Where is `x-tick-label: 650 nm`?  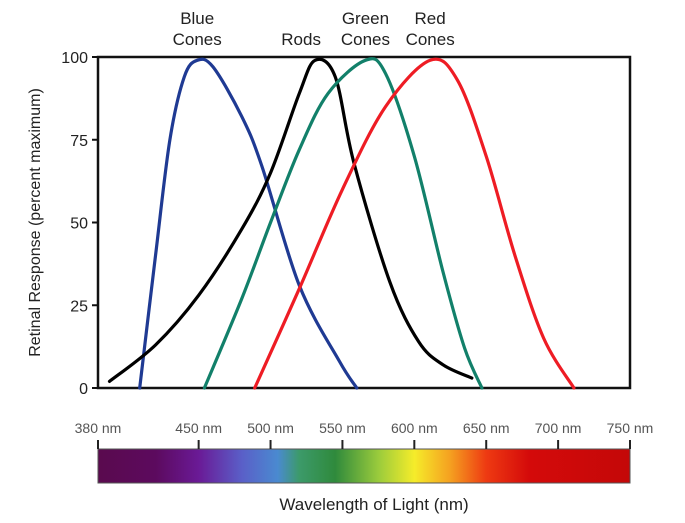
x-tick-label: 650 nm is located at coordinates (486, 428).